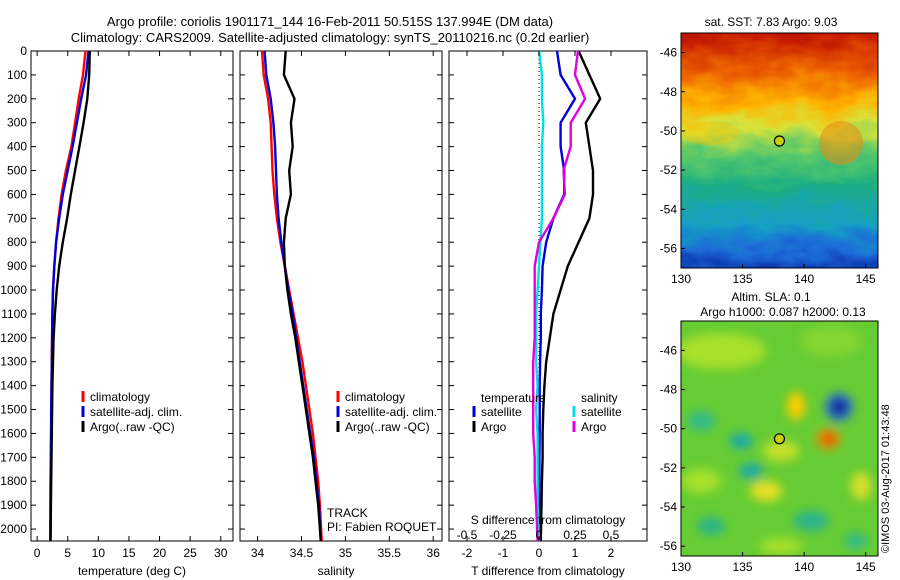  I want to click on depth-tick-label: 1600, so click(13, 433).